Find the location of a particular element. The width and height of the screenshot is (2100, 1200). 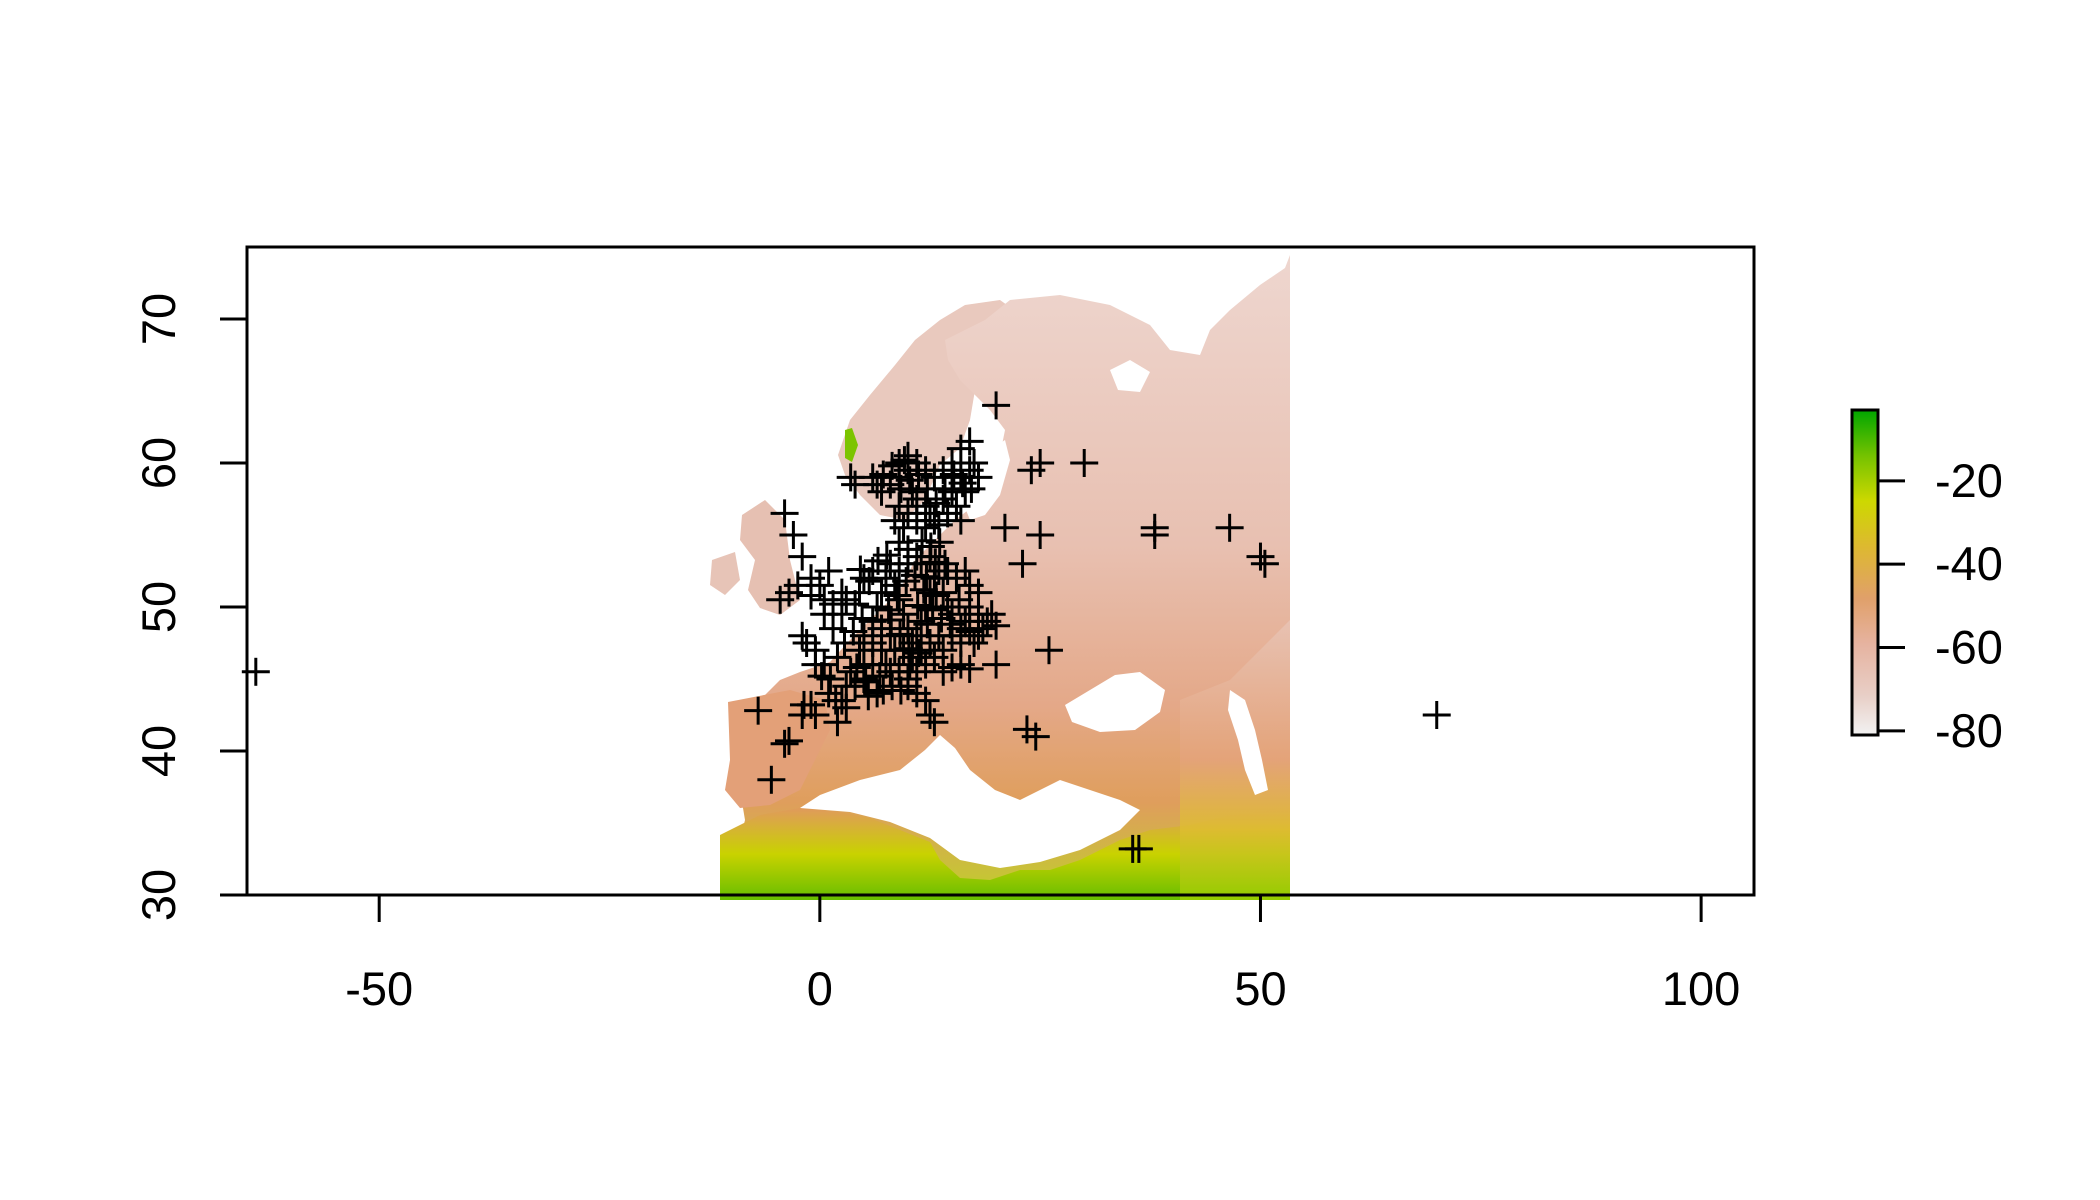

raster-iberia is located at coordinates (777, 749).